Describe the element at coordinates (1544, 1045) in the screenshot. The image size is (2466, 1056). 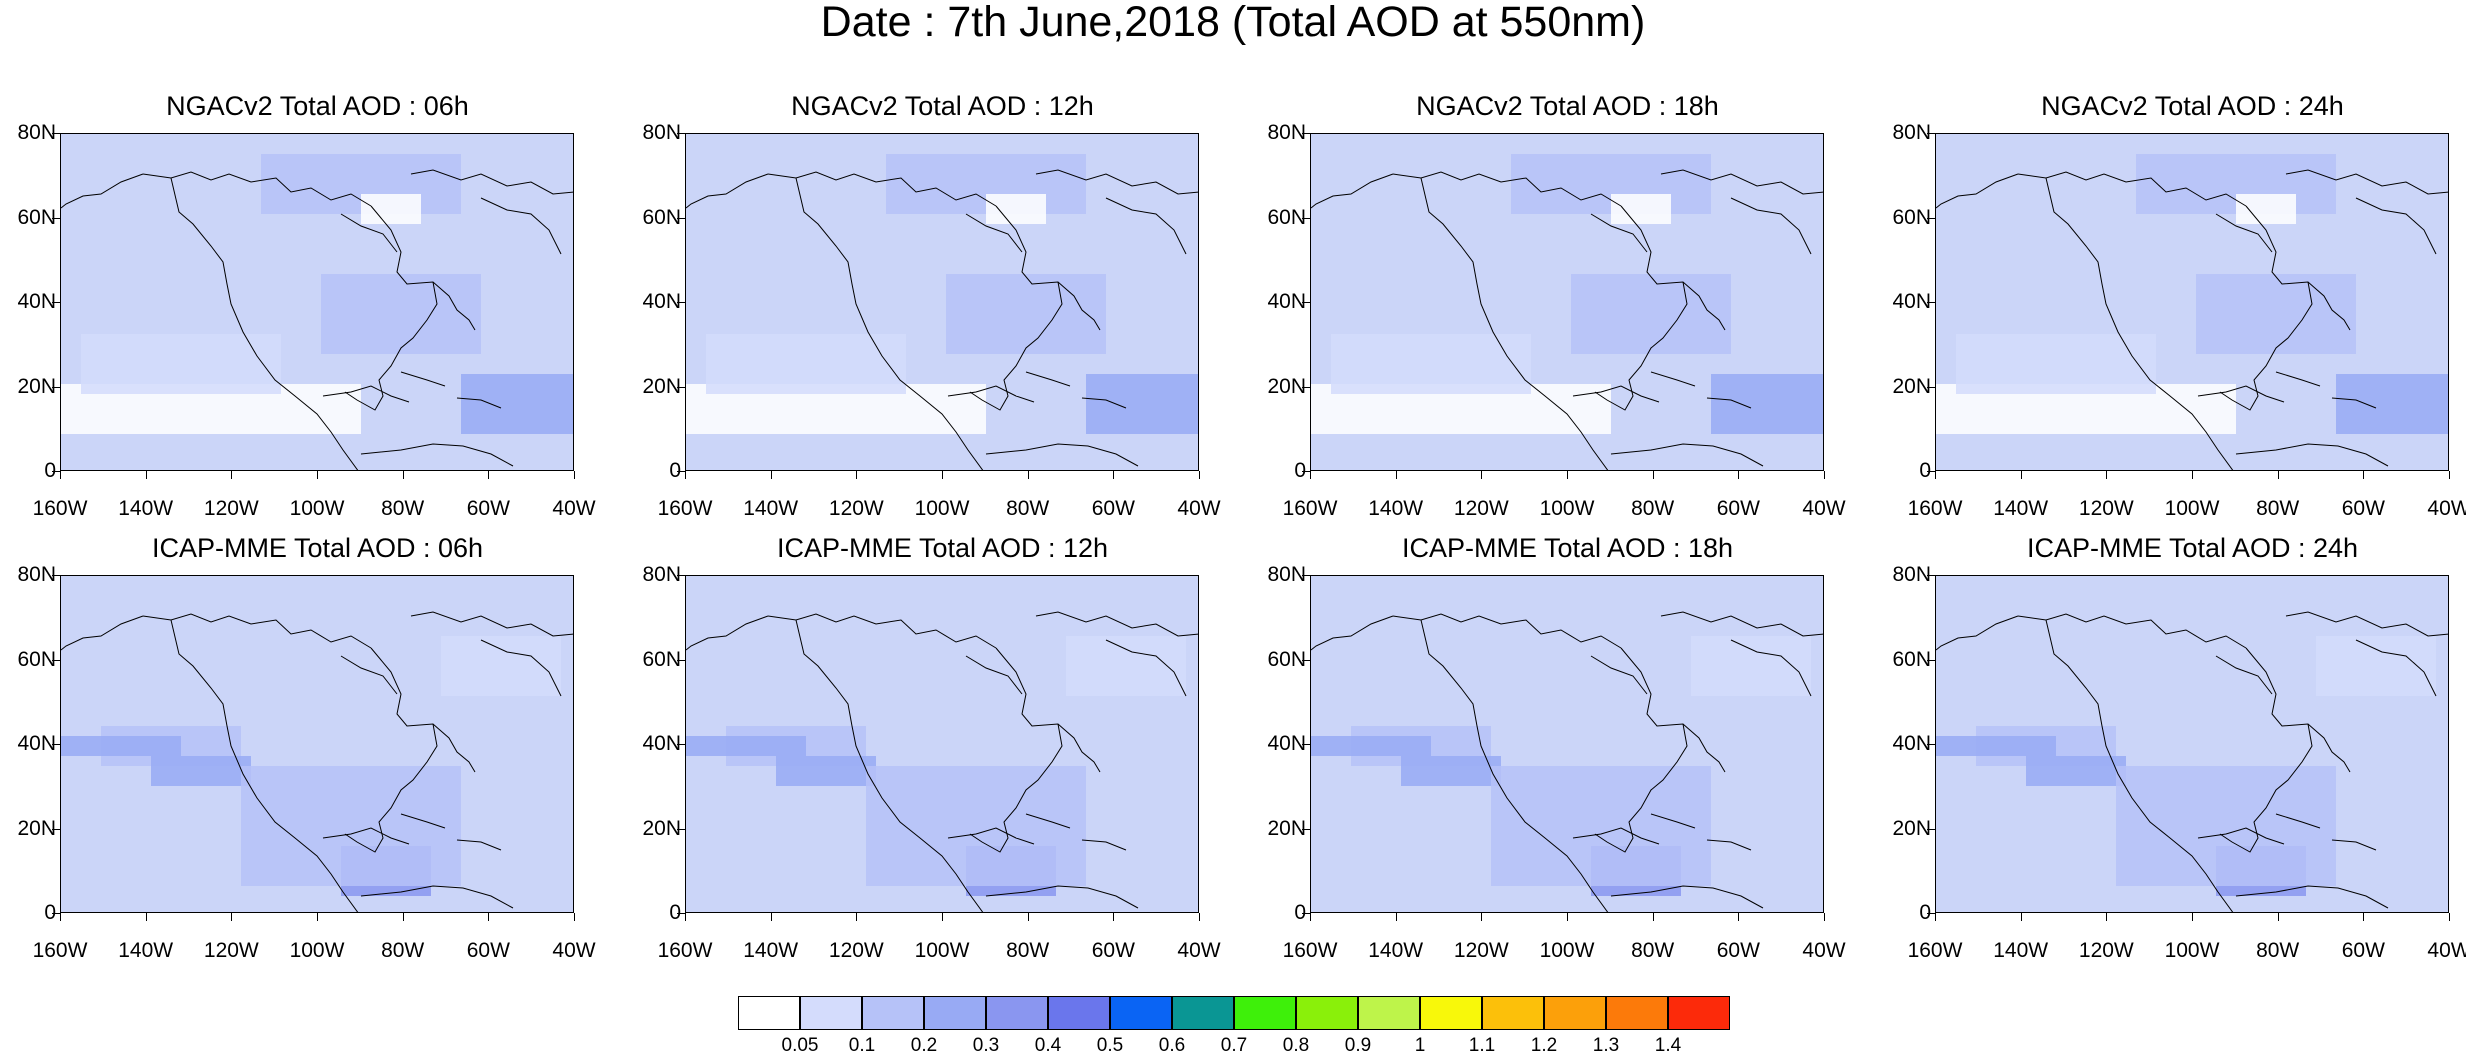
I see `colorbar-label: 1.2` at that location.